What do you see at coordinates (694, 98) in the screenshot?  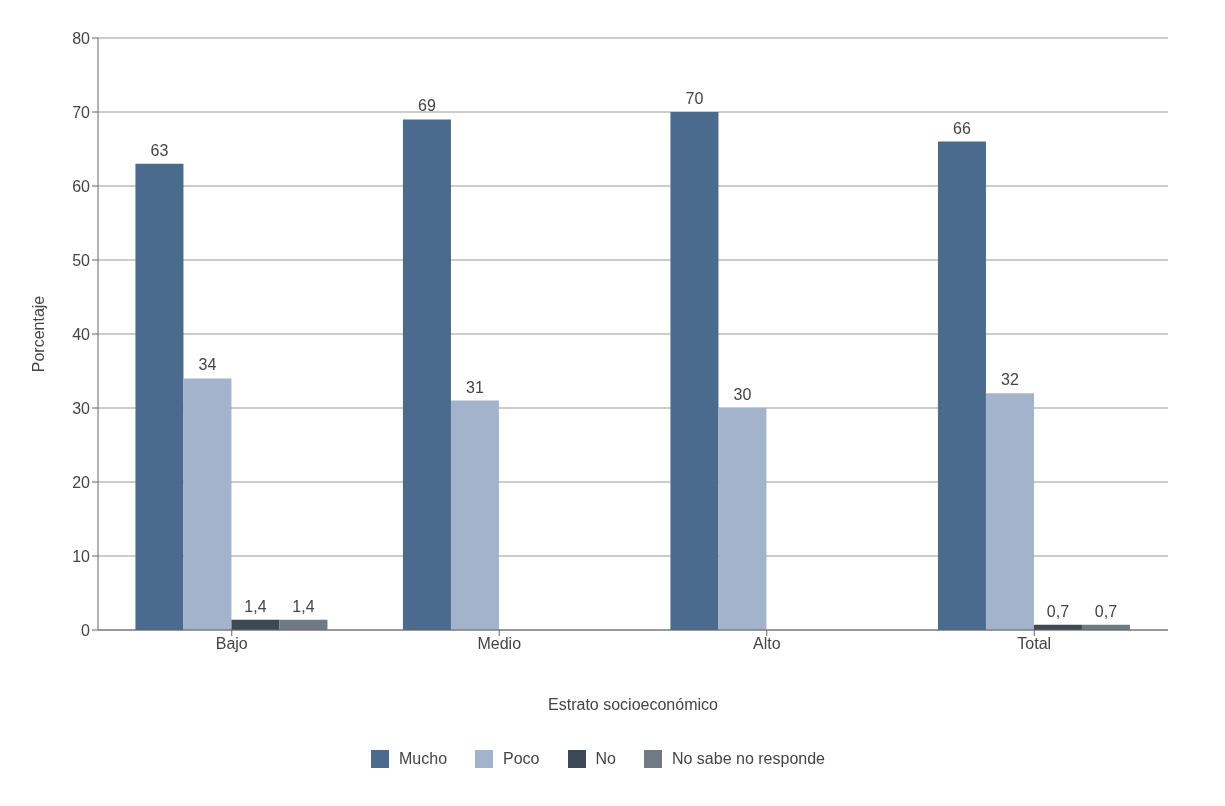 I see `data-label: 70` at bounding box center [694, 98].